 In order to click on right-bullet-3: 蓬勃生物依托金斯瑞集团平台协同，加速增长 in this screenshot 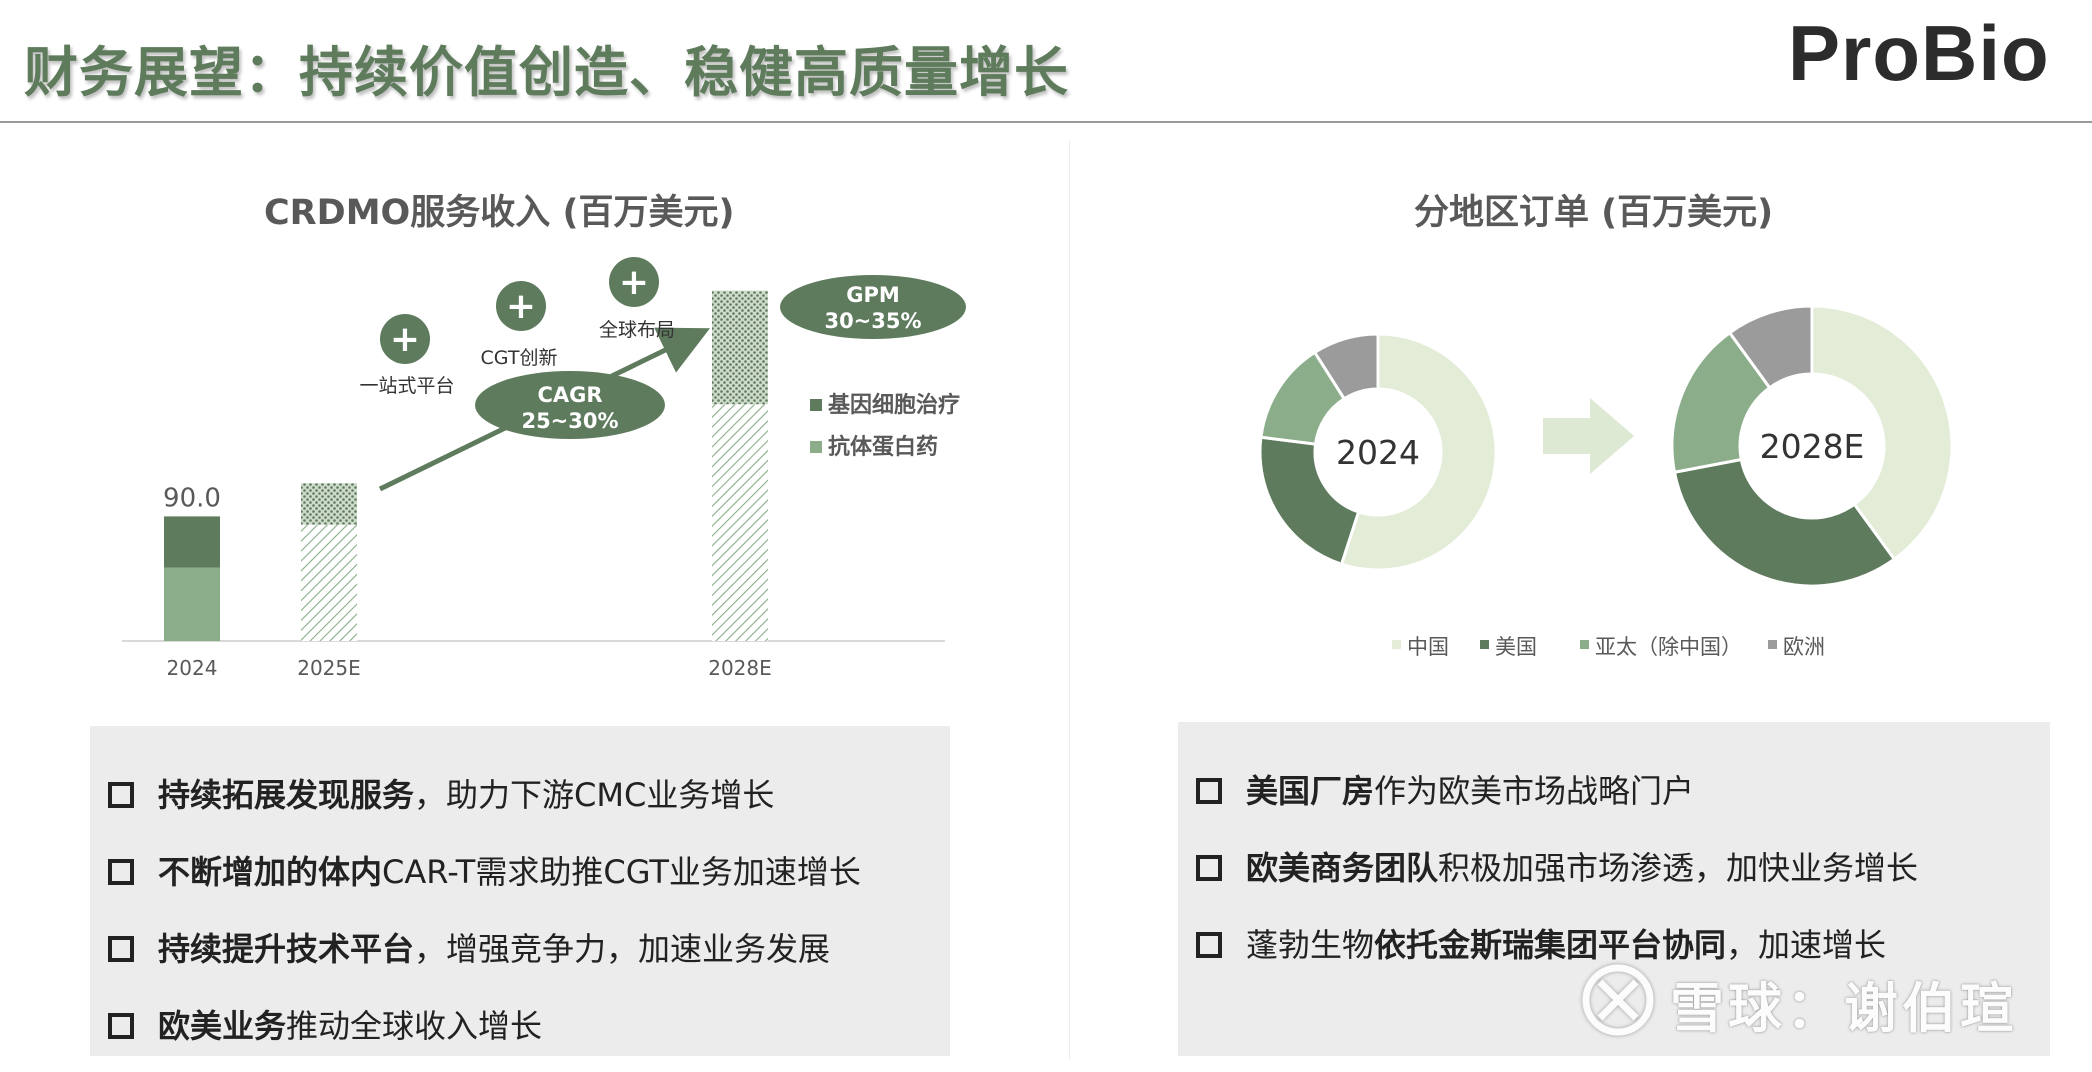, I will do `click(1541, 943)`.